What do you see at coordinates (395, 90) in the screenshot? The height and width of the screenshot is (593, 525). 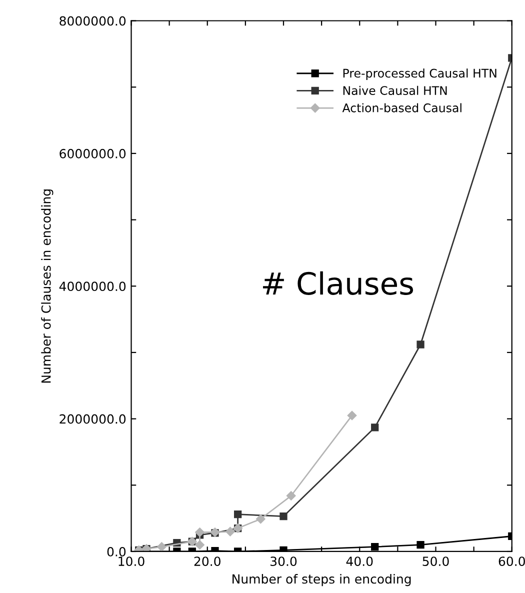 I see `legend-label: Naive Causal HTN` at bounding box center [395, 90].